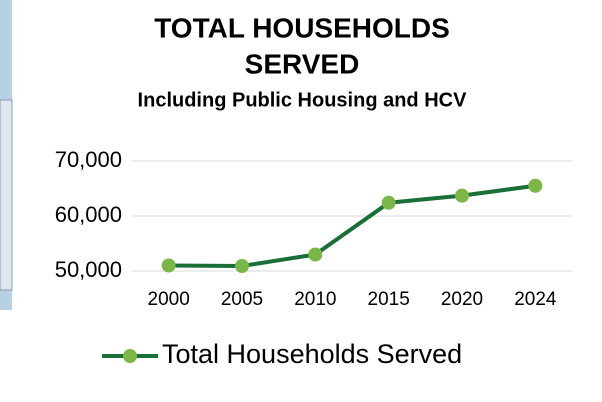 This screenshot has height=402, width=602. I want to click on legend-marker, so click(130, 356).